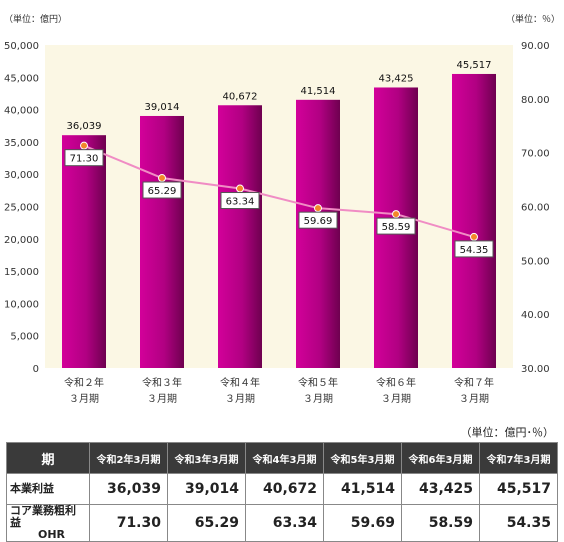 Image resolution: width=564 pixels, height=542 pixels. I want to click on row-label-line: コア業務粗利益, so click(43, 516).